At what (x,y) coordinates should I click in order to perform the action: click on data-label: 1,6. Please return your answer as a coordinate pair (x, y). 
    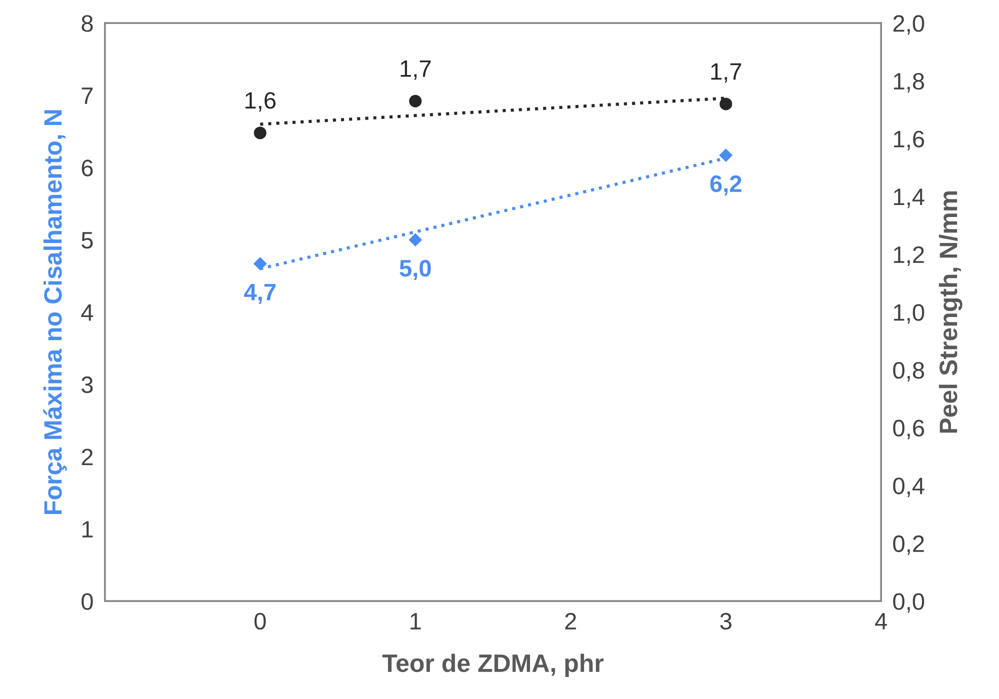
    Looking at the image, I should click on (261, 102).